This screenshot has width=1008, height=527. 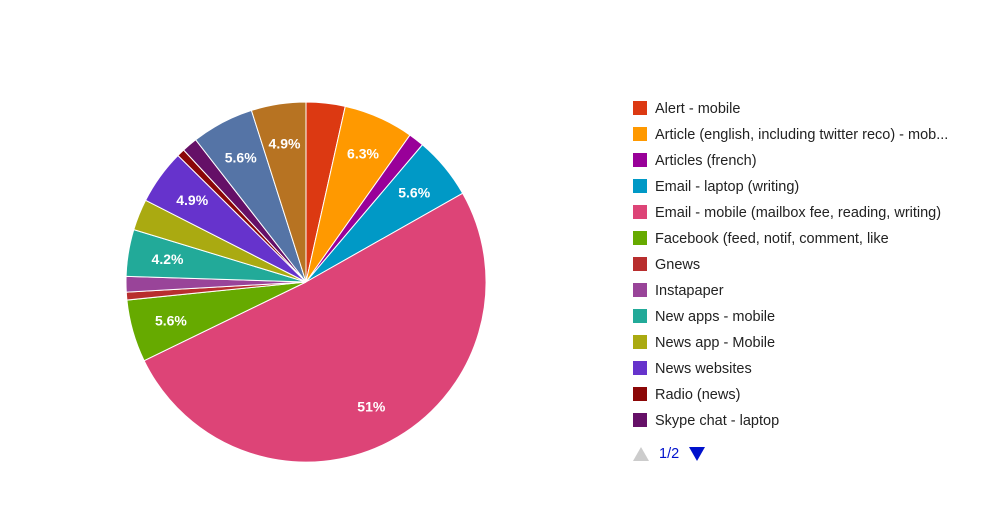 What do you see at coordinates (727, 187) in the screenshot?
I see `legend-label: Email - laptop (writing)` at bounding box center [727, 187].